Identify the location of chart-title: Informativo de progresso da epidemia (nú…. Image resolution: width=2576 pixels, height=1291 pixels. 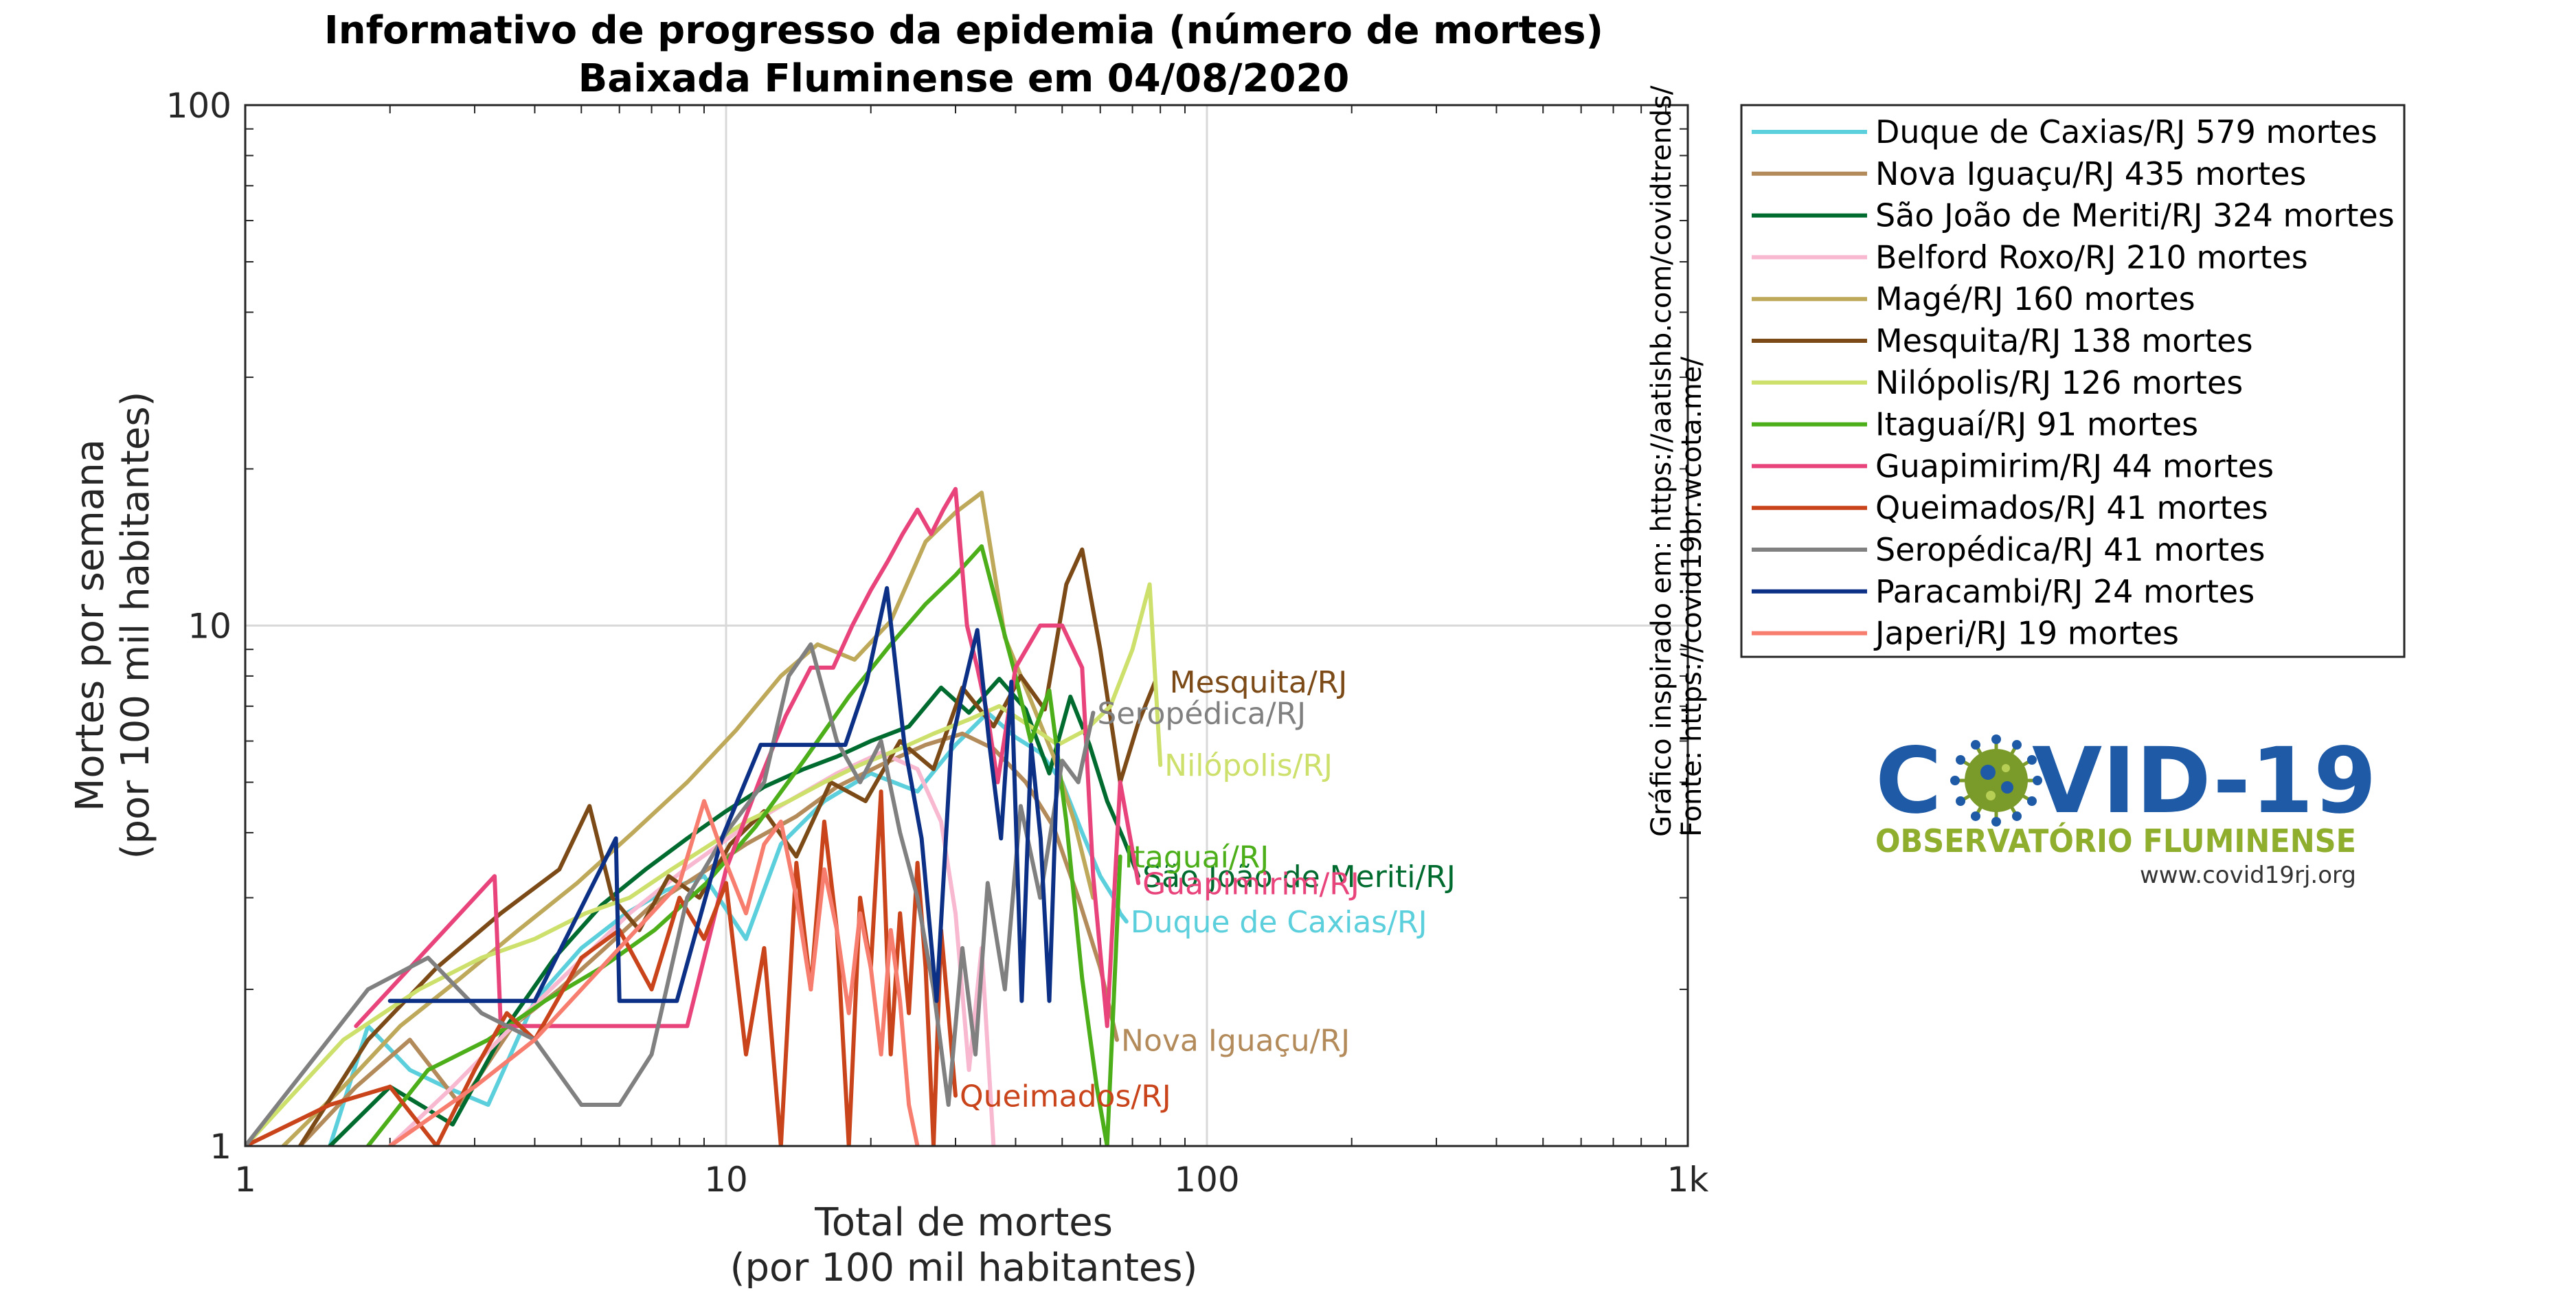
(963, 31).